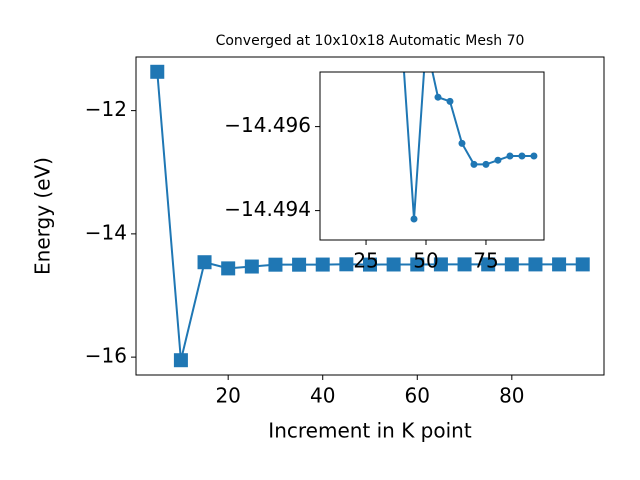 Image resolution: width=640 pixels, height=480 pixels. What do you see at coordinates (425, 261) in the screenshot?
I see `x-tick-label: 50` at bounding box center [425, 261].